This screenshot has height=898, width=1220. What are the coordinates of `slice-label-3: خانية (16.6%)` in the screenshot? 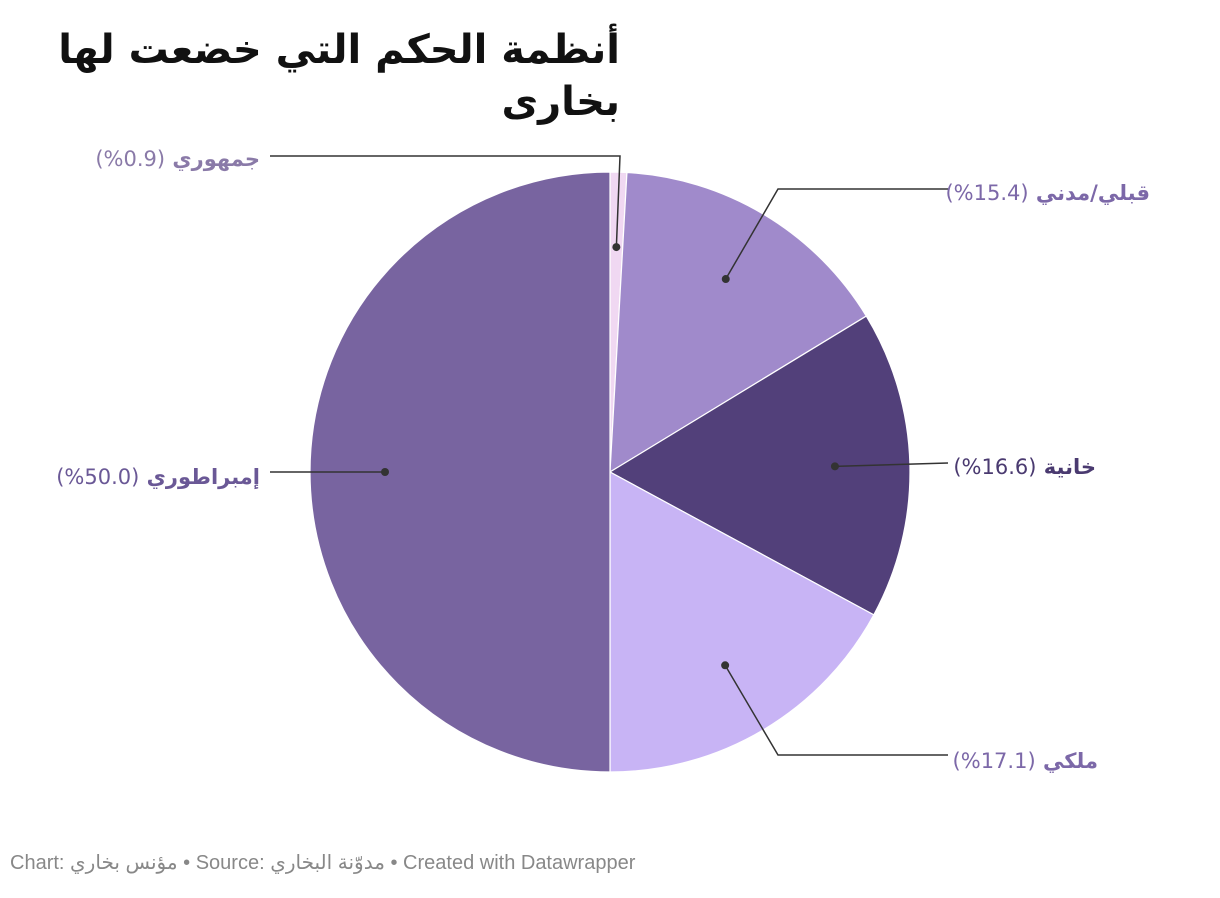 It's located at (1024, 467).